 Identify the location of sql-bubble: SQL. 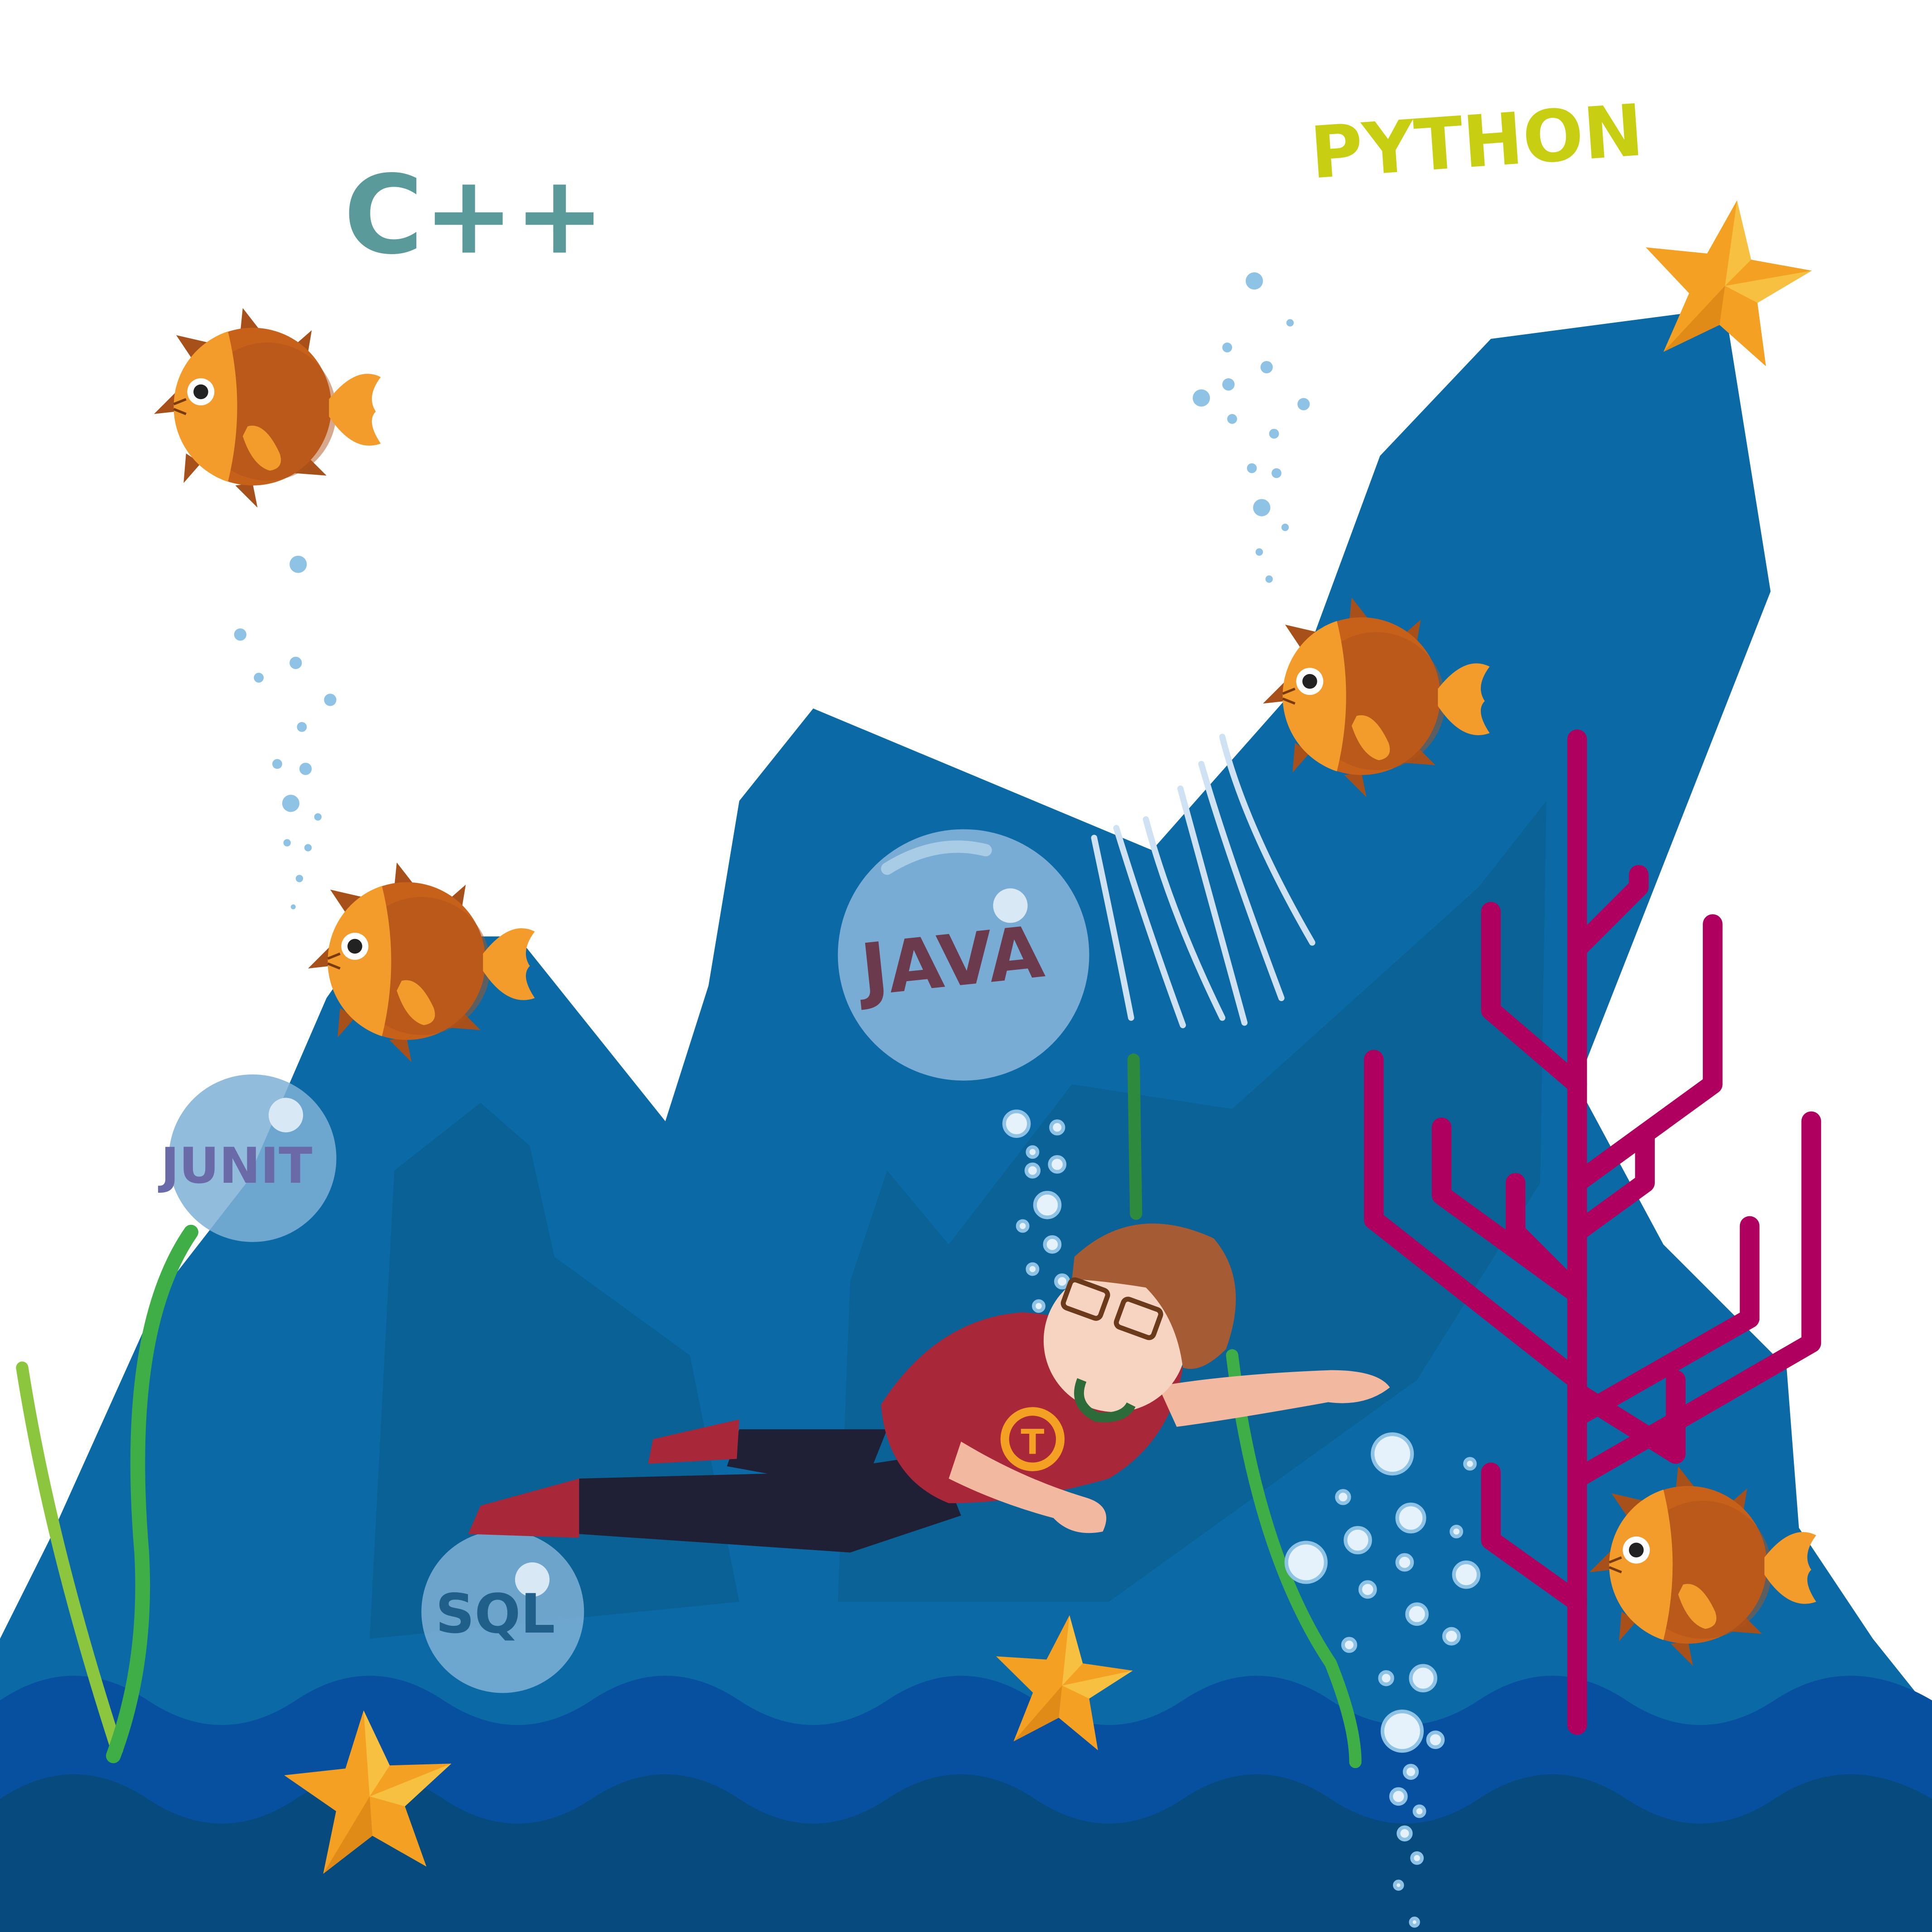
(502, 1611).